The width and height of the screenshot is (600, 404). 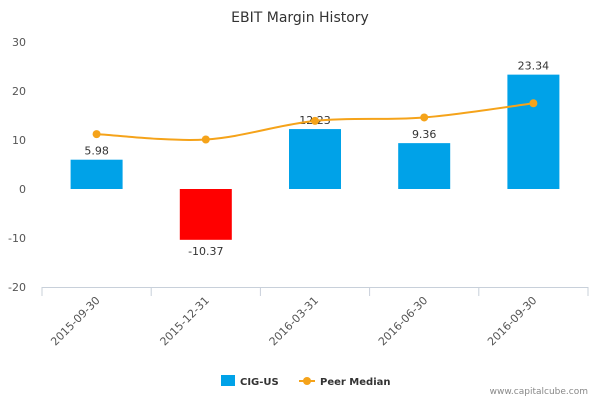 What do you see at coordinates (355, 382) in the screenshot?
I see `legend-label-peer: Peer Median` at bounding box center [355, 382].